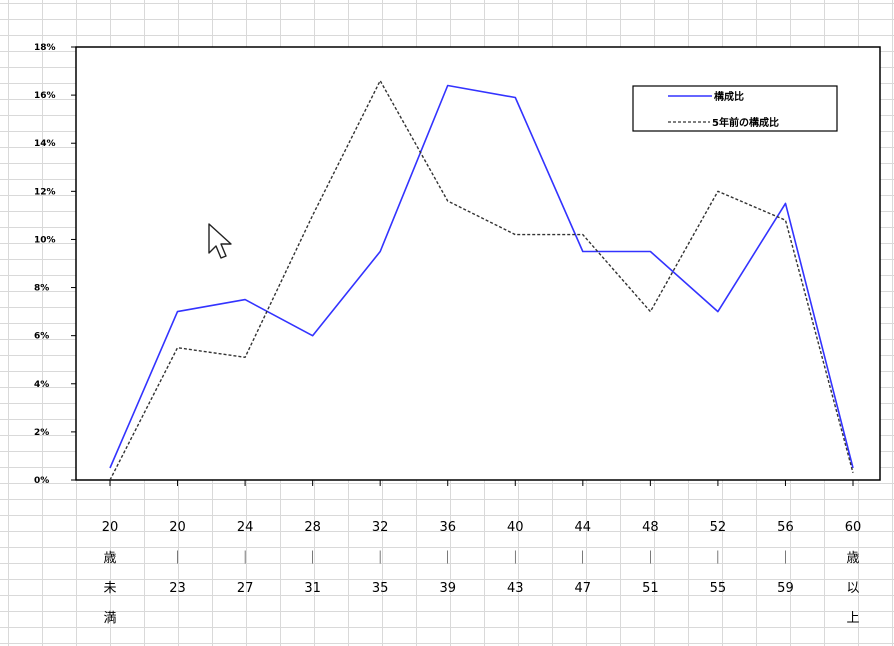  I want to click on y-tick-label: 10%, so click(45, 240).